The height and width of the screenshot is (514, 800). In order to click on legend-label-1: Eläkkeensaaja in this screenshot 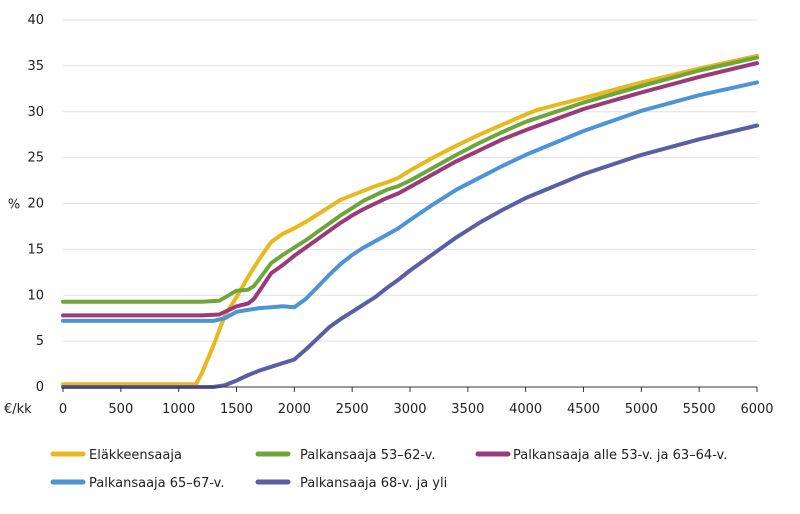, I will do `click(135, 455)`.